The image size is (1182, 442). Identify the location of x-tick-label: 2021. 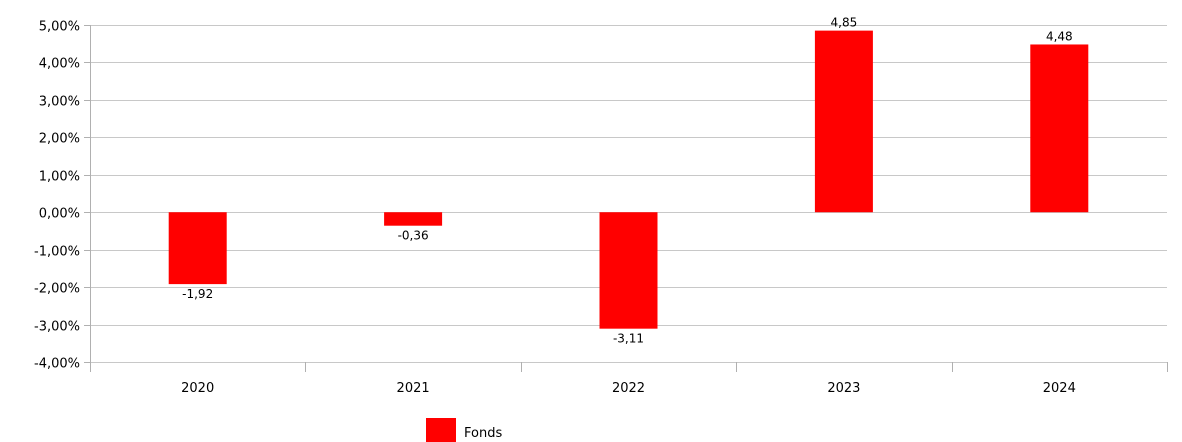
(413, 388).